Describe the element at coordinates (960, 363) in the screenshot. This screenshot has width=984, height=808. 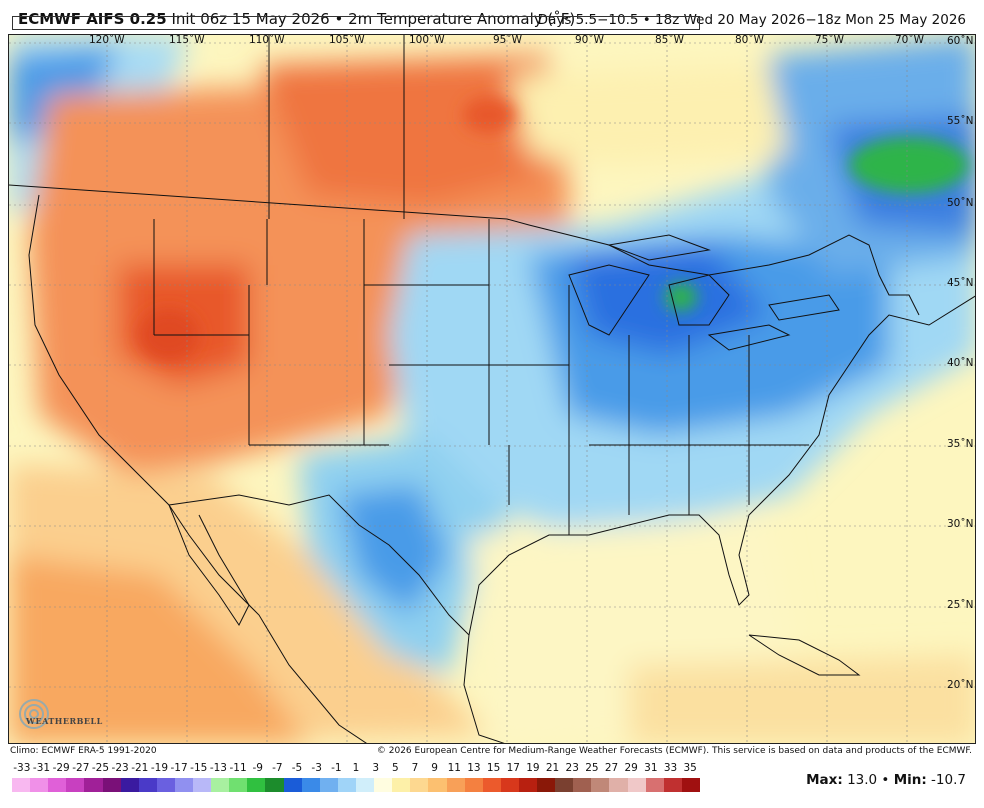
I see `lat-label-40n: 40˚N` at that location.